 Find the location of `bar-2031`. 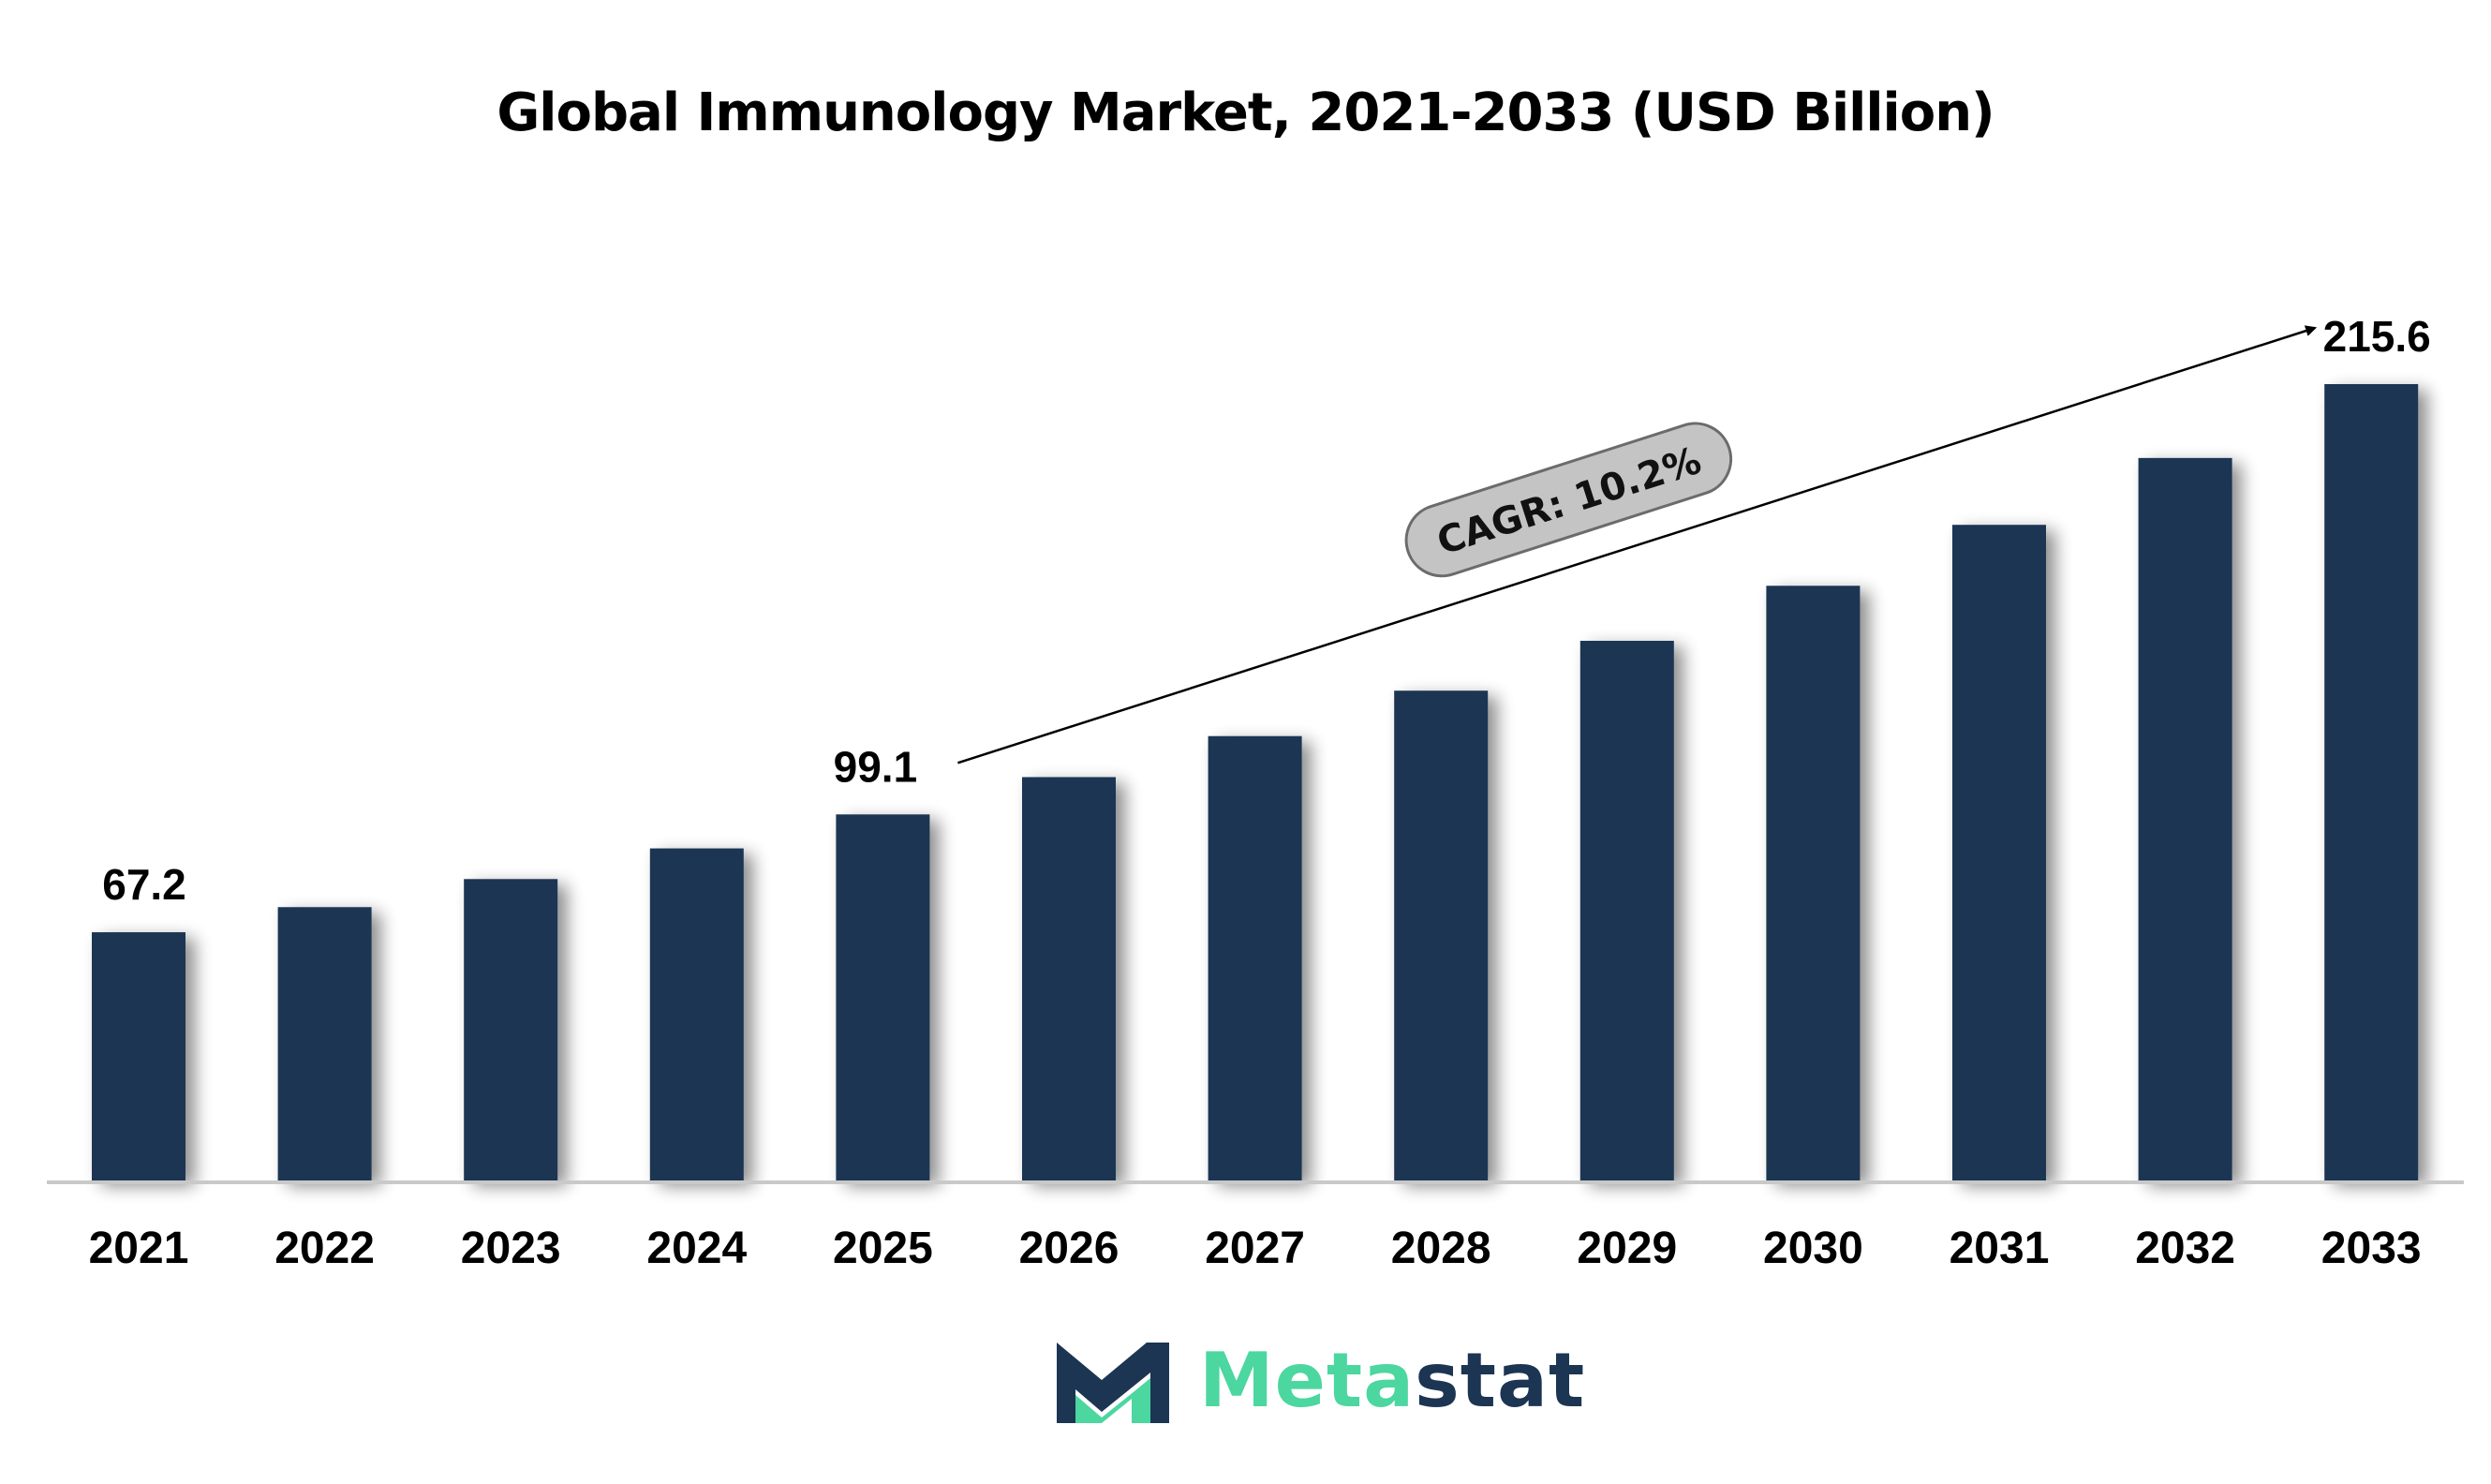

bar-2031 is located at coordinates (1999, 852).